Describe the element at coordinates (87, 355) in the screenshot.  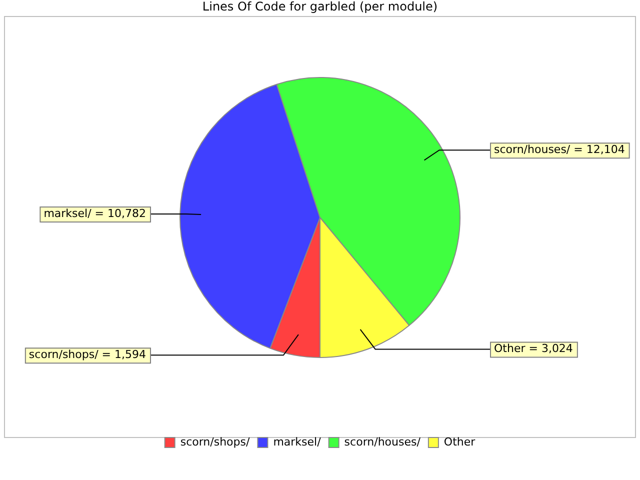
I see `data-label: scorn/shops/ = 1,594` at that location.